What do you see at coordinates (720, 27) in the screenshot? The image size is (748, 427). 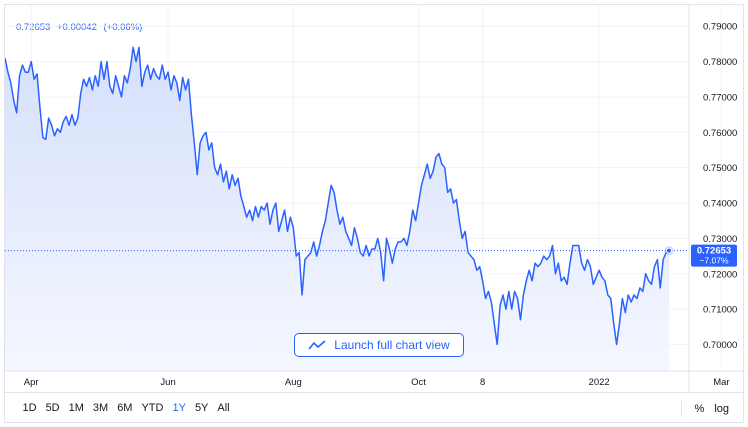 I see `y-tick-label: 0.79000` at bounding box center [720, 27].